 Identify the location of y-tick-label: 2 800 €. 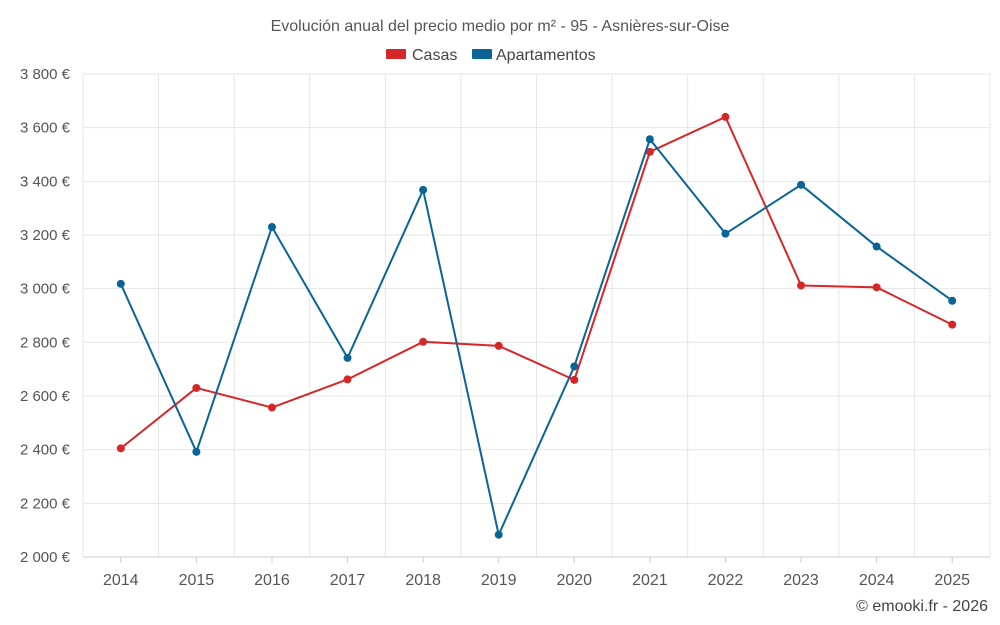
(45, 342).